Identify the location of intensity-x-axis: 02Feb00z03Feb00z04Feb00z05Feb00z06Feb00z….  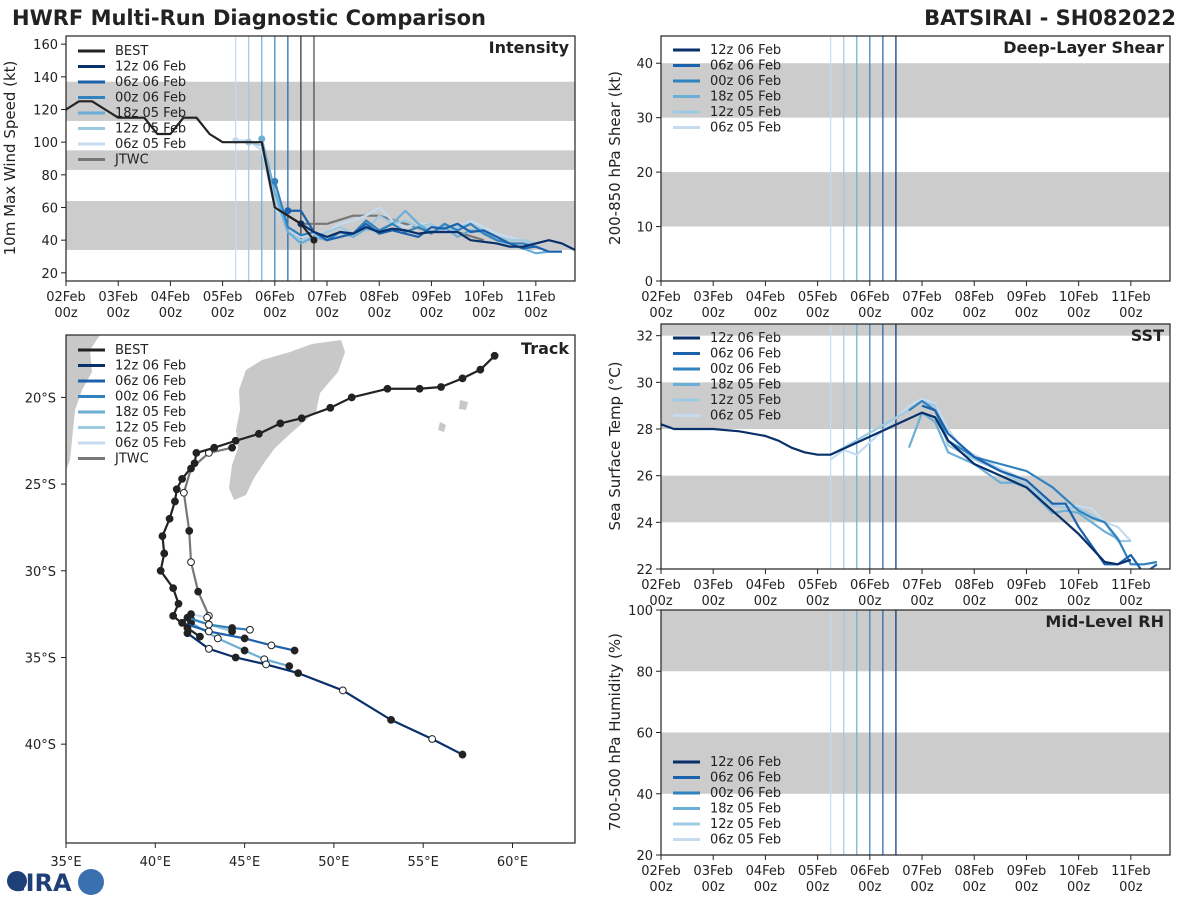
(301, 301).